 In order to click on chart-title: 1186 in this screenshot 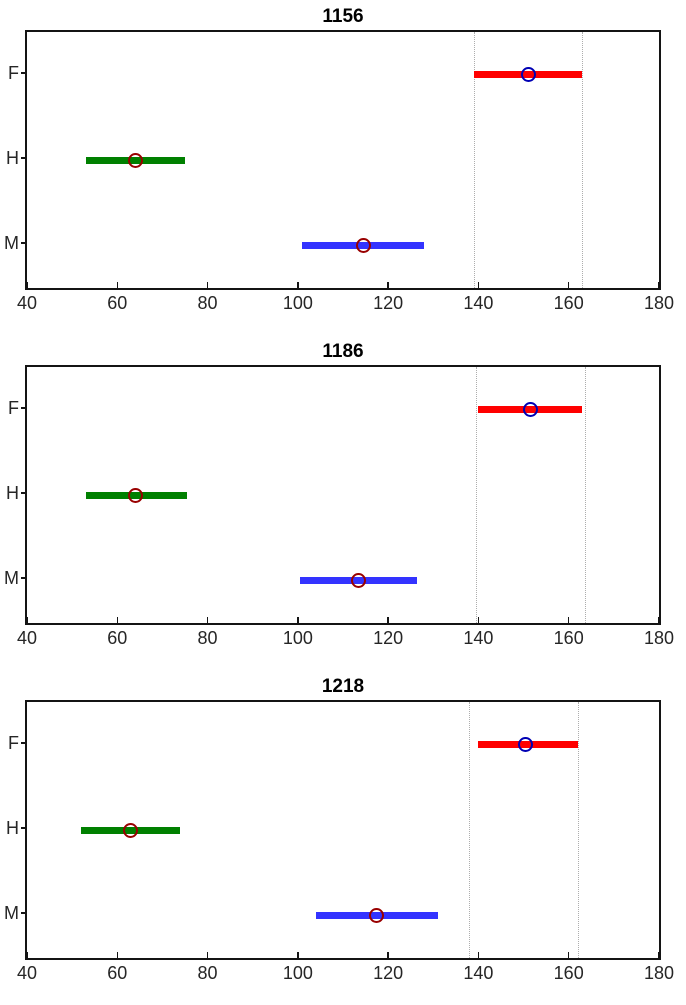, I will do `click(343, 351)`.